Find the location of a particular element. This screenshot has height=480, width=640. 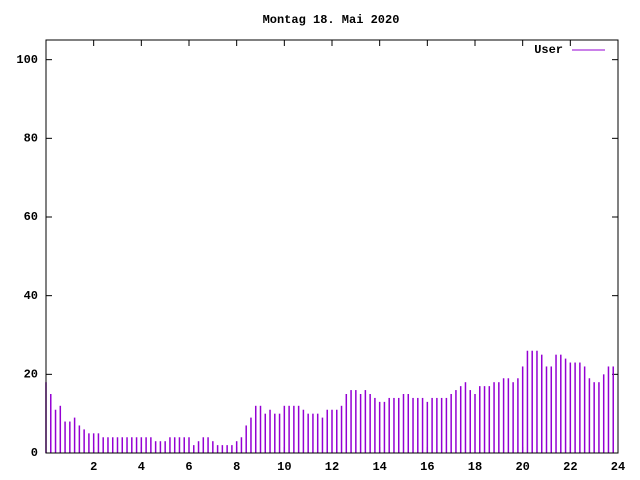

chart-title: Montag 18. Mai 2020 is located at coordinates (331, 20).